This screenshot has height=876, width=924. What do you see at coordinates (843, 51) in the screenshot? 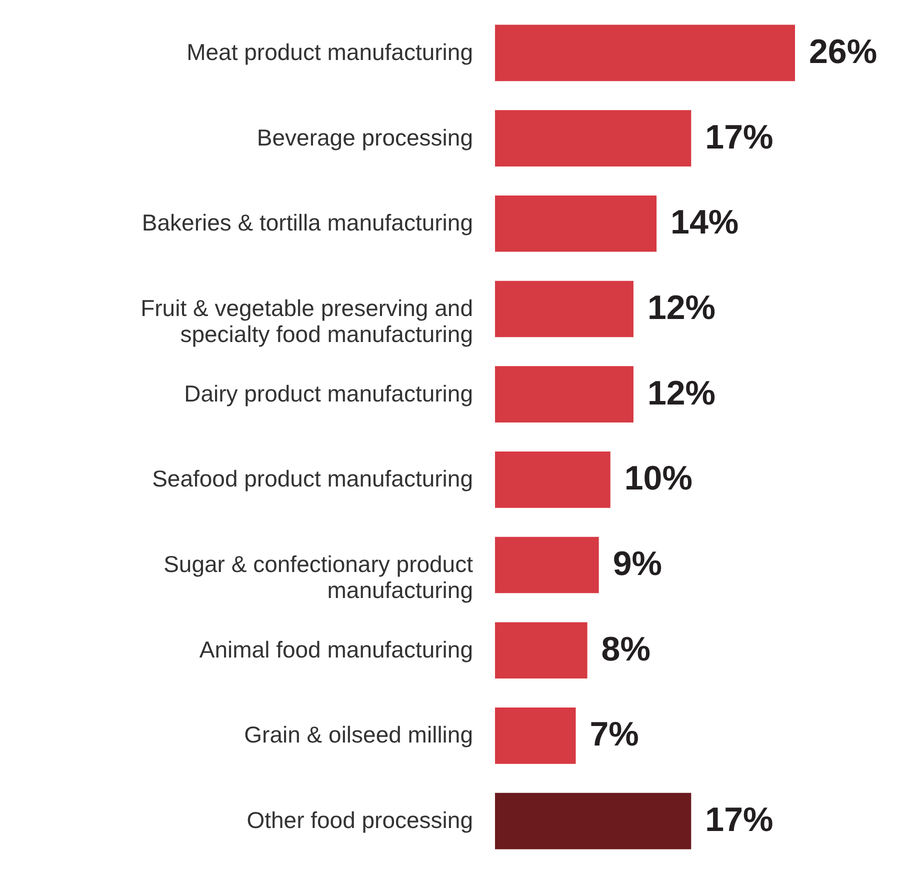
I see `data-label: 26%` at bounding box center [843, 51].